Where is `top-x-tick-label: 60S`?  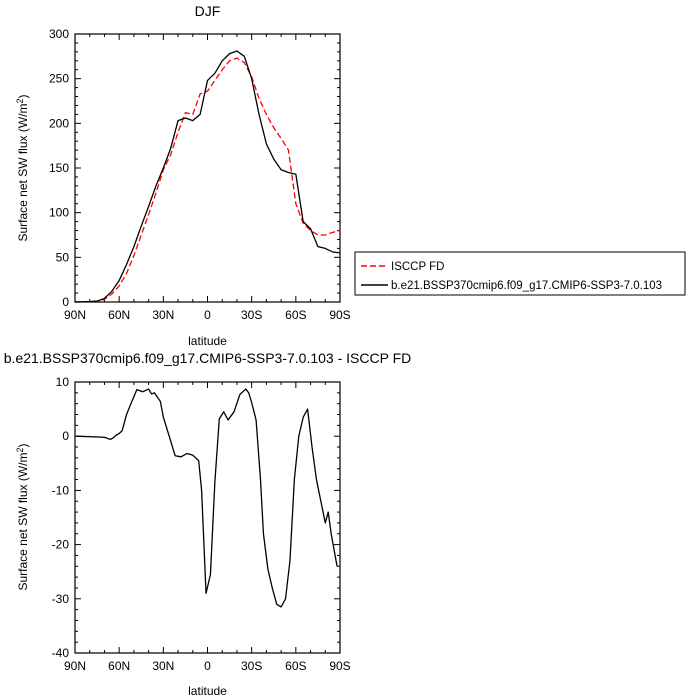
top-x-tick-label: 60S is located at coordinates (295, 315).